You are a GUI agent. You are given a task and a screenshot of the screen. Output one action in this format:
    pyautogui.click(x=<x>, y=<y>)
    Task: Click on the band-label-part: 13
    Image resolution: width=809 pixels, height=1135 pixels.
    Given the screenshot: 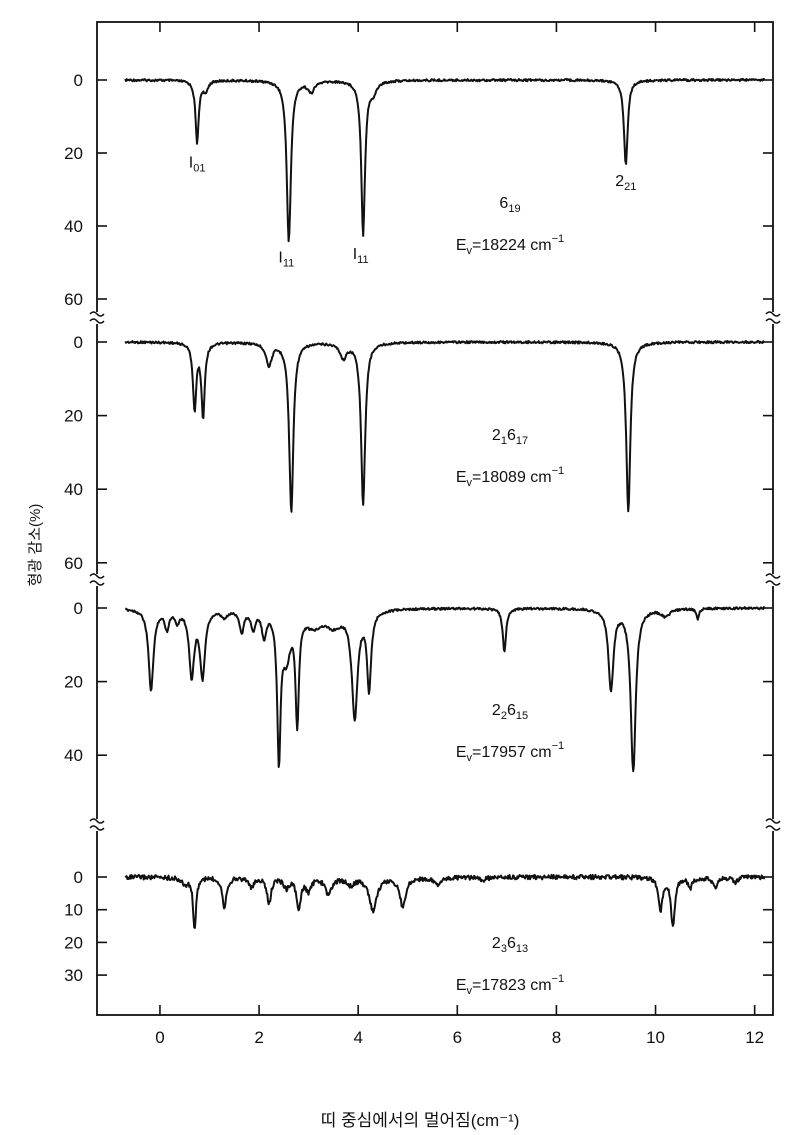 What is the action you would take?
    pyautogui.click(x=522, y=949)
    